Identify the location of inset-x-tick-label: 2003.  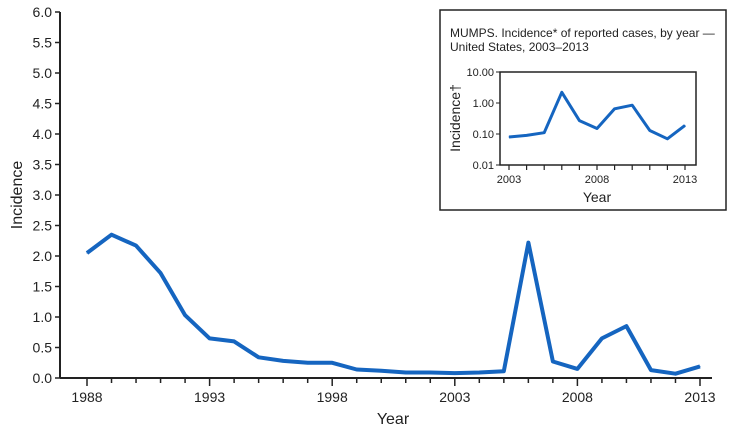
(509, 180).